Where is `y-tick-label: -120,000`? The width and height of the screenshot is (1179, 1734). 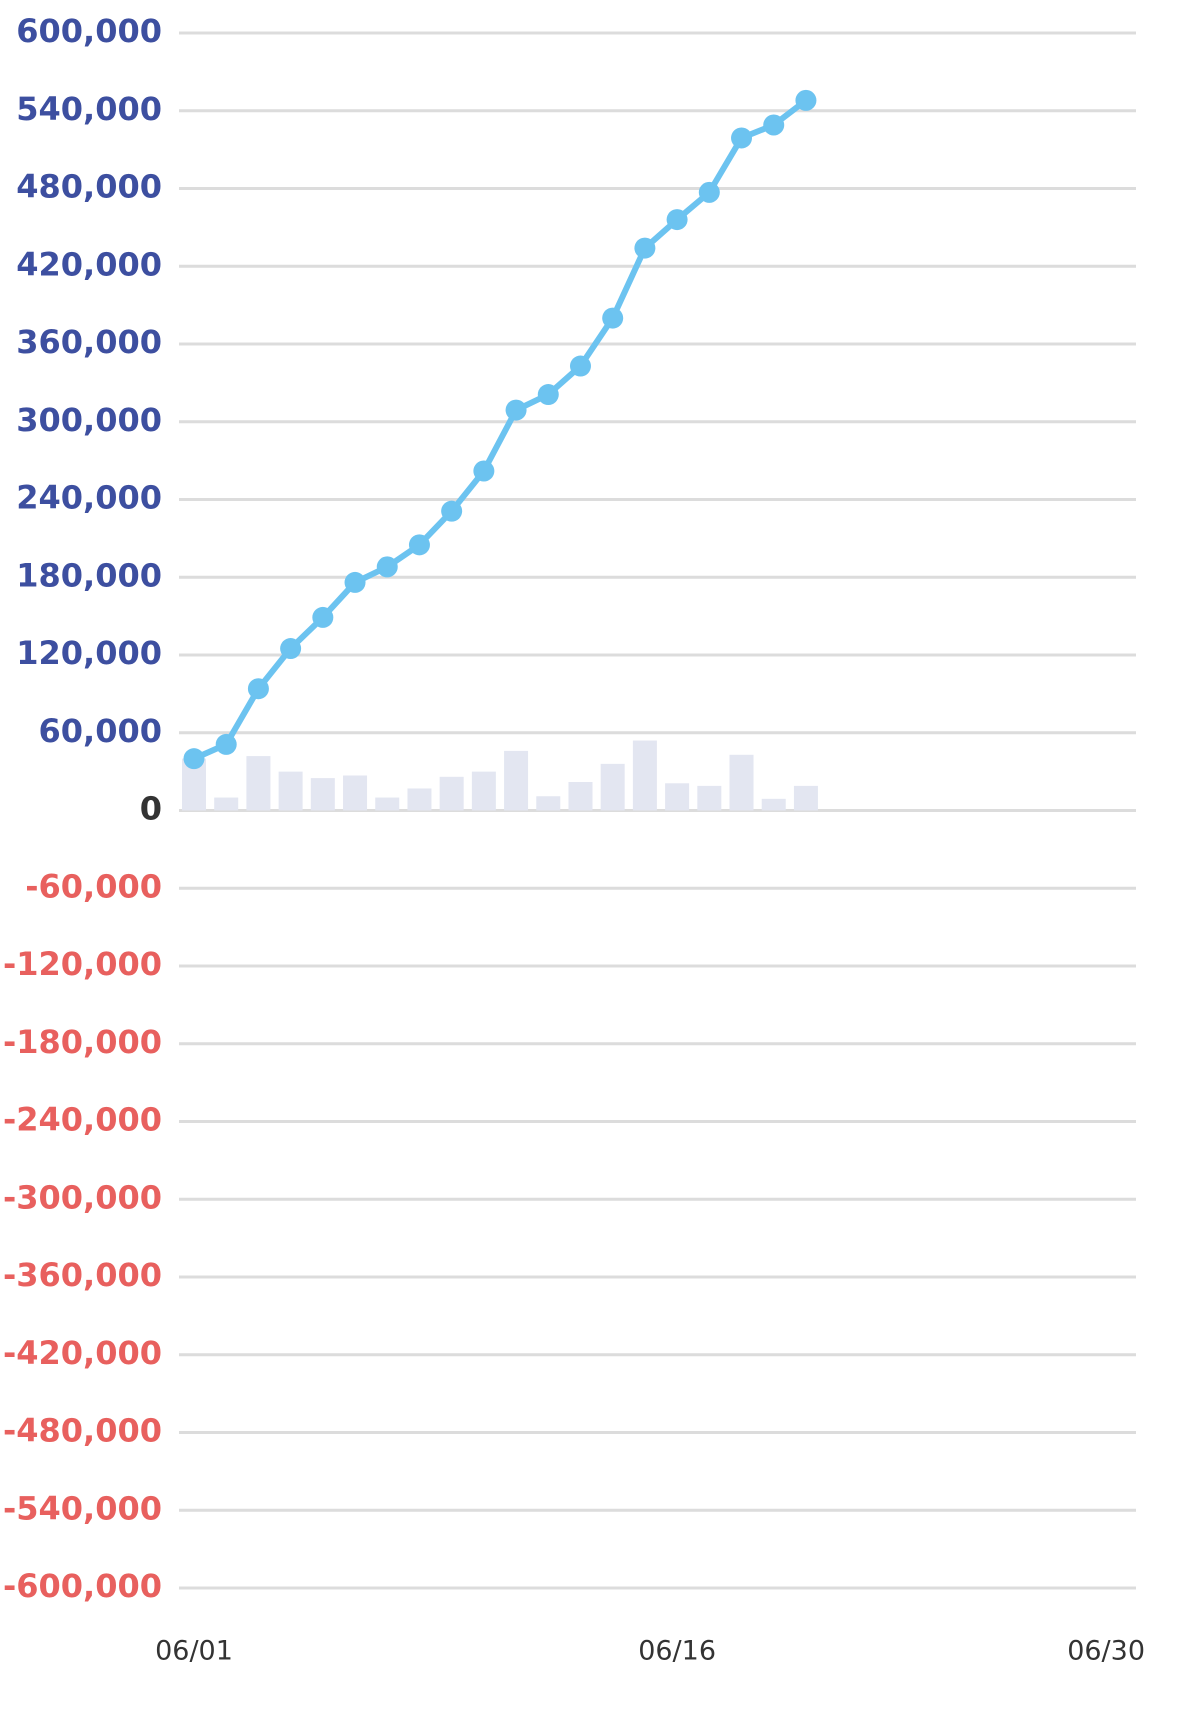 y-tick-label: -120,000 is located at coordinates (82, 964).